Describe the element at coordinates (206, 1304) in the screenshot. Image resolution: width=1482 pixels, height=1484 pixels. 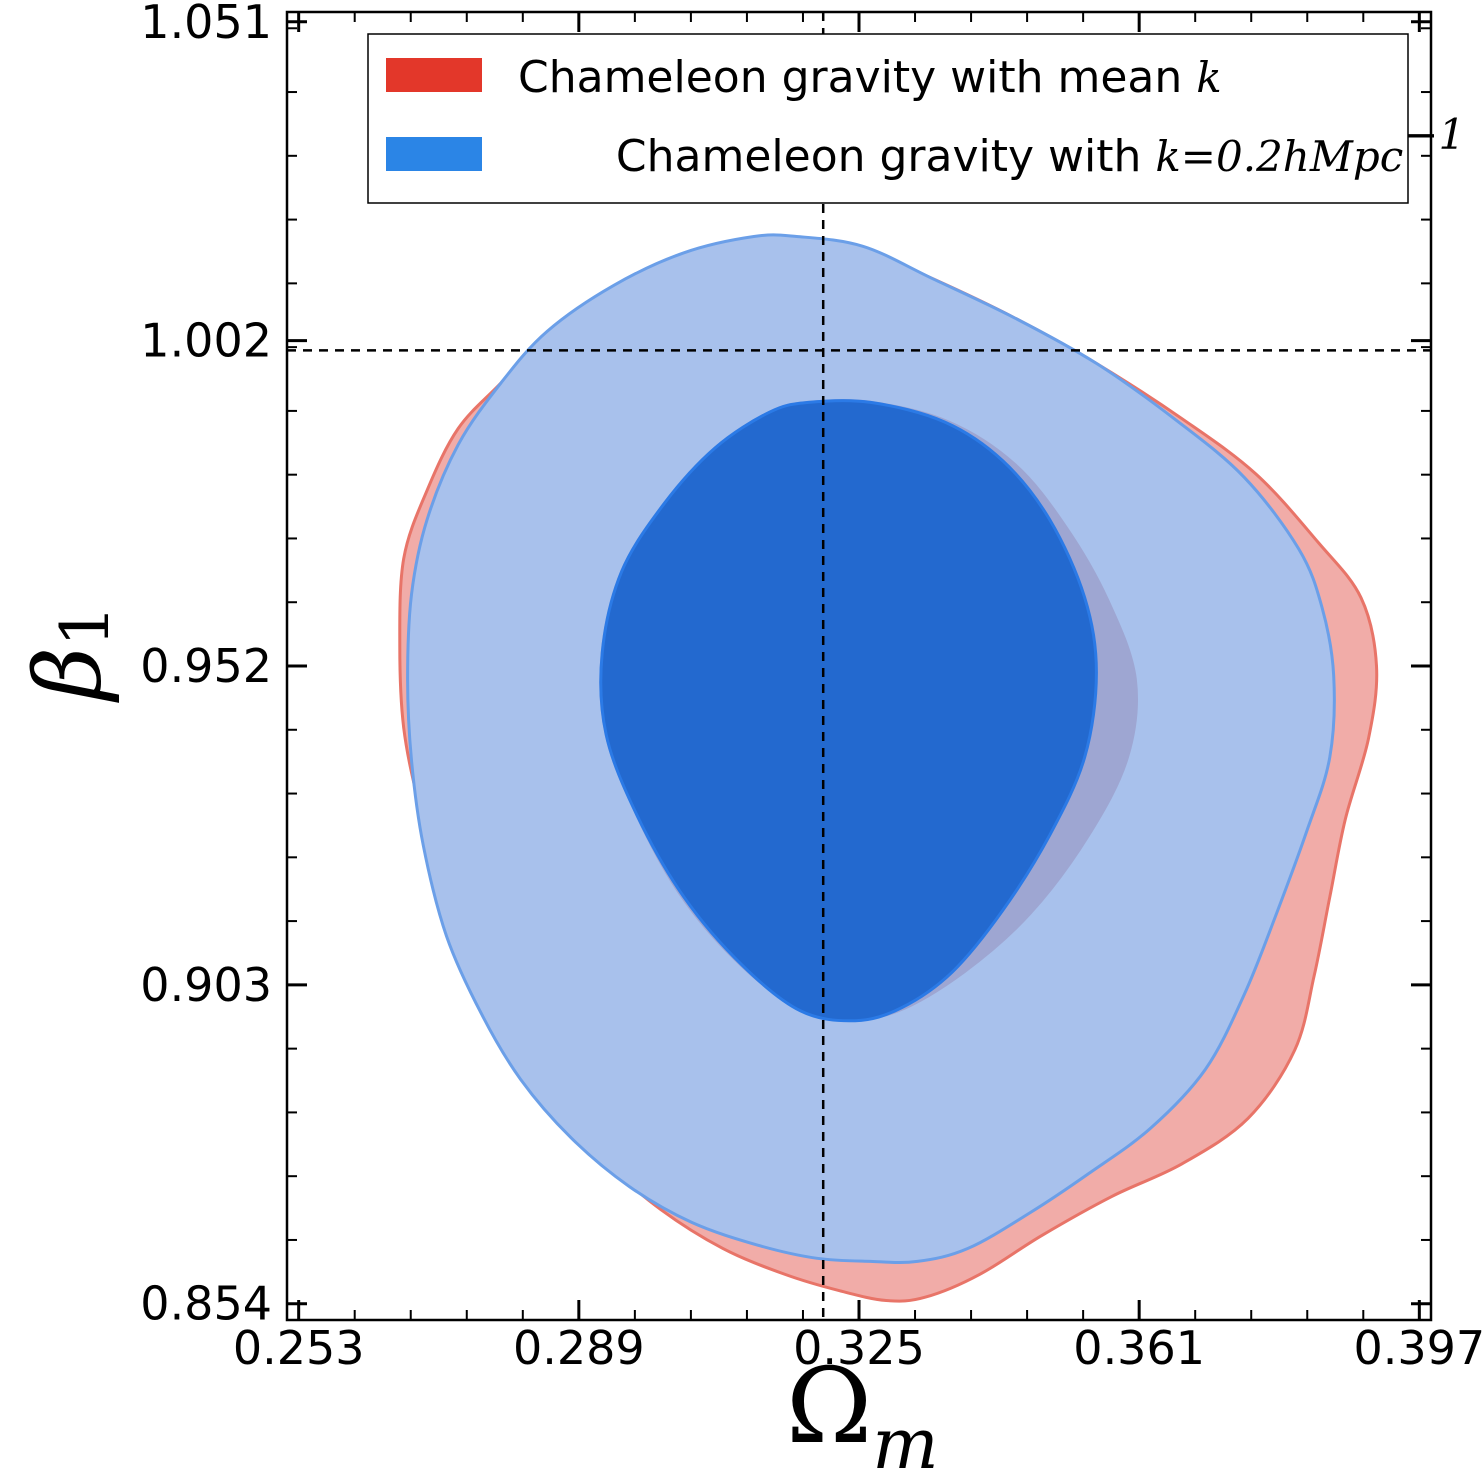
I see `y-tick-label: 0.854` at that location.